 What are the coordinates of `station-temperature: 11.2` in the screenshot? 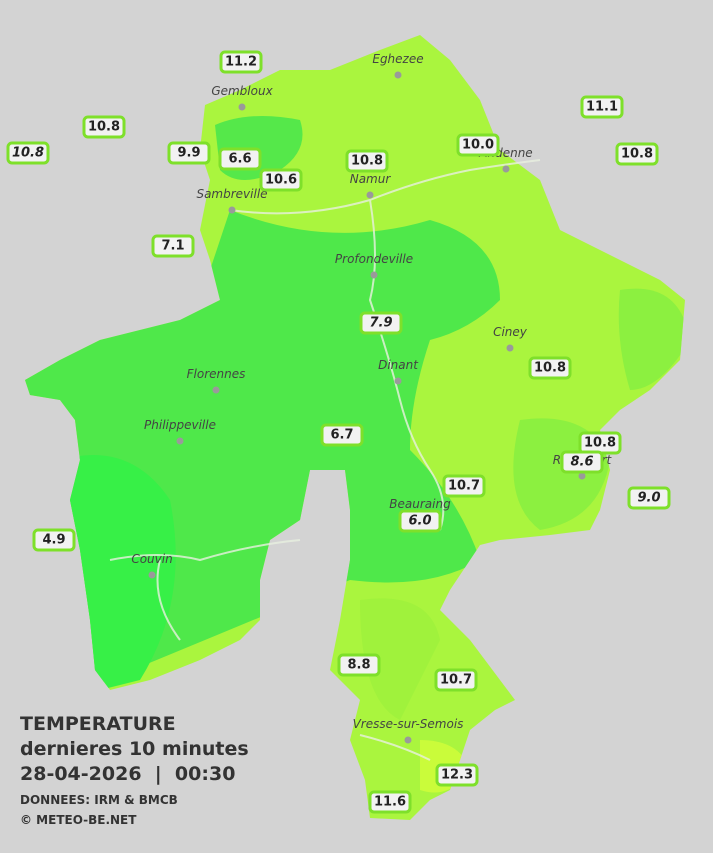 It's located at (241, 62).